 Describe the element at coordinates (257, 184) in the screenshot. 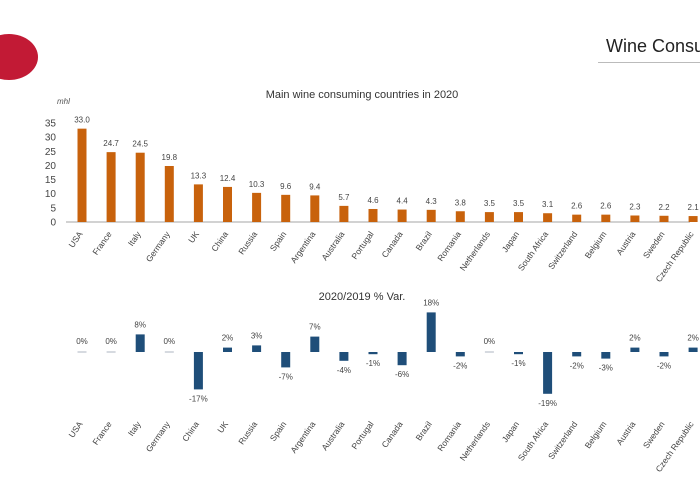

I see `chart1-value-label: 10.3` at that location.